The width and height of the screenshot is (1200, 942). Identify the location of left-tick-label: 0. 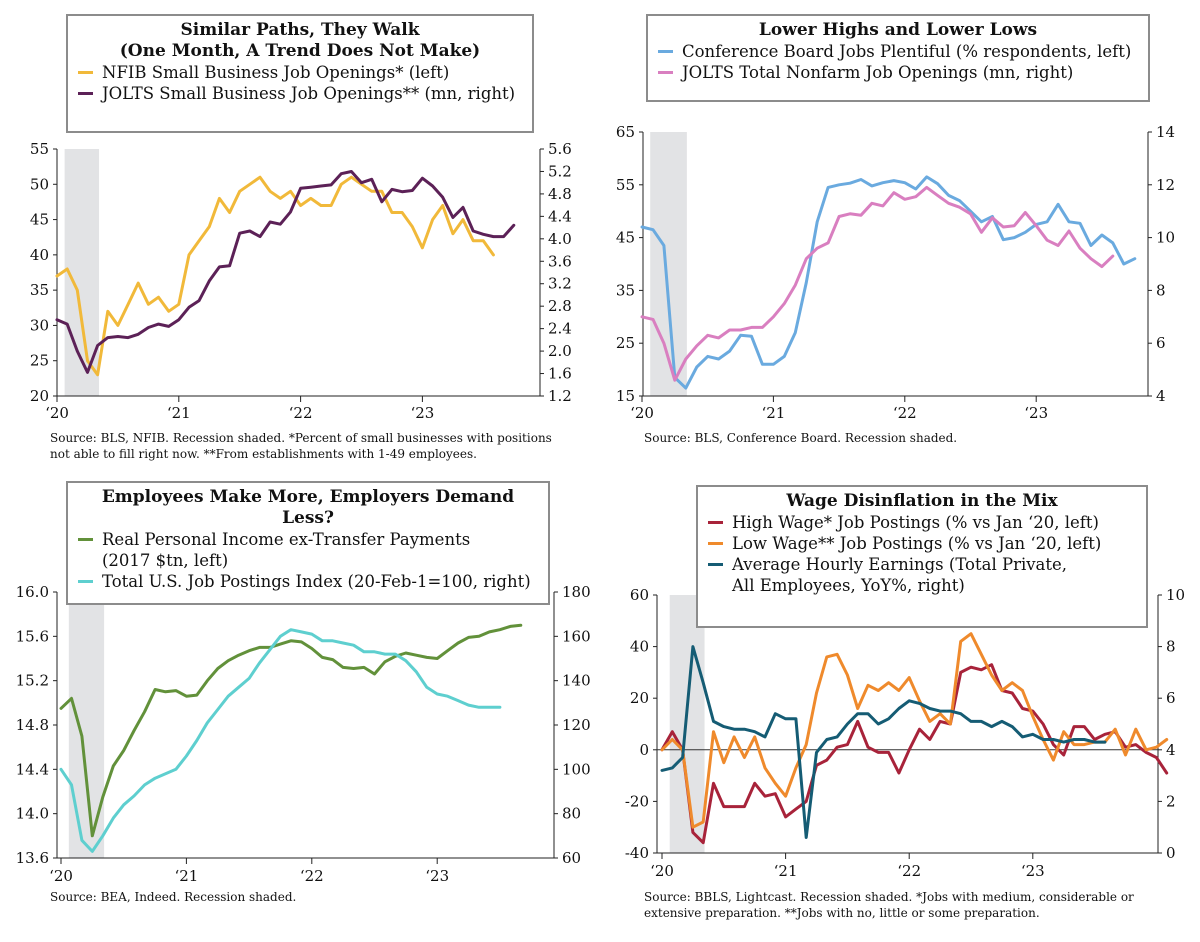
(644, 750).